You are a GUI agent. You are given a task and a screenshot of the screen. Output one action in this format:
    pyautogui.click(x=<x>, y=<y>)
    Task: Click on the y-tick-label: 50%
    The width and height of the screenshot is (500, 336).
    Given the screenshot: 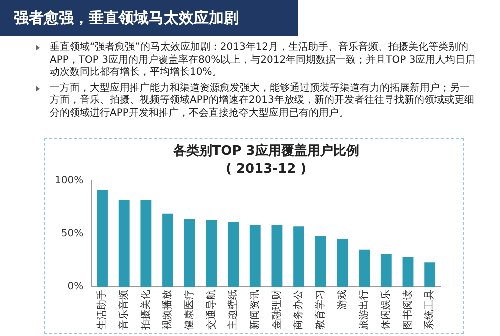 What is the action you would take?
    pyautogui.click(x=72, y=234)
    